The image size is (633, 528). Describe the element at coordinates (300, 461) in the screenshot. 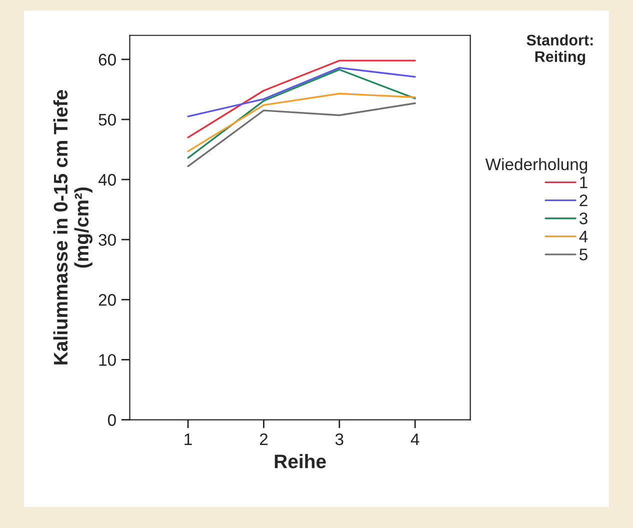

I see `x-axis-title: Reihe` at that location.